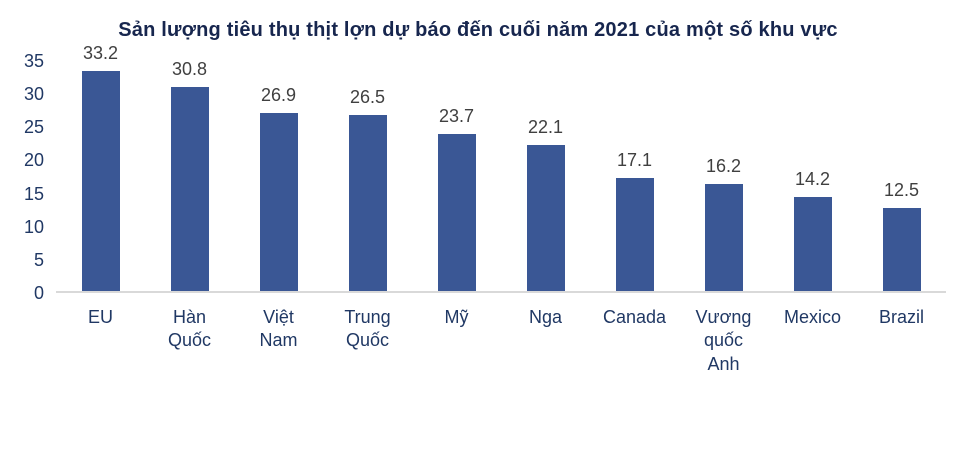 Image resolution: width=968 pixels, height=470 pixels. Describe the element at coordinates (33, 94) in the screenshot. I see `y-tick-label: 30` at that location.